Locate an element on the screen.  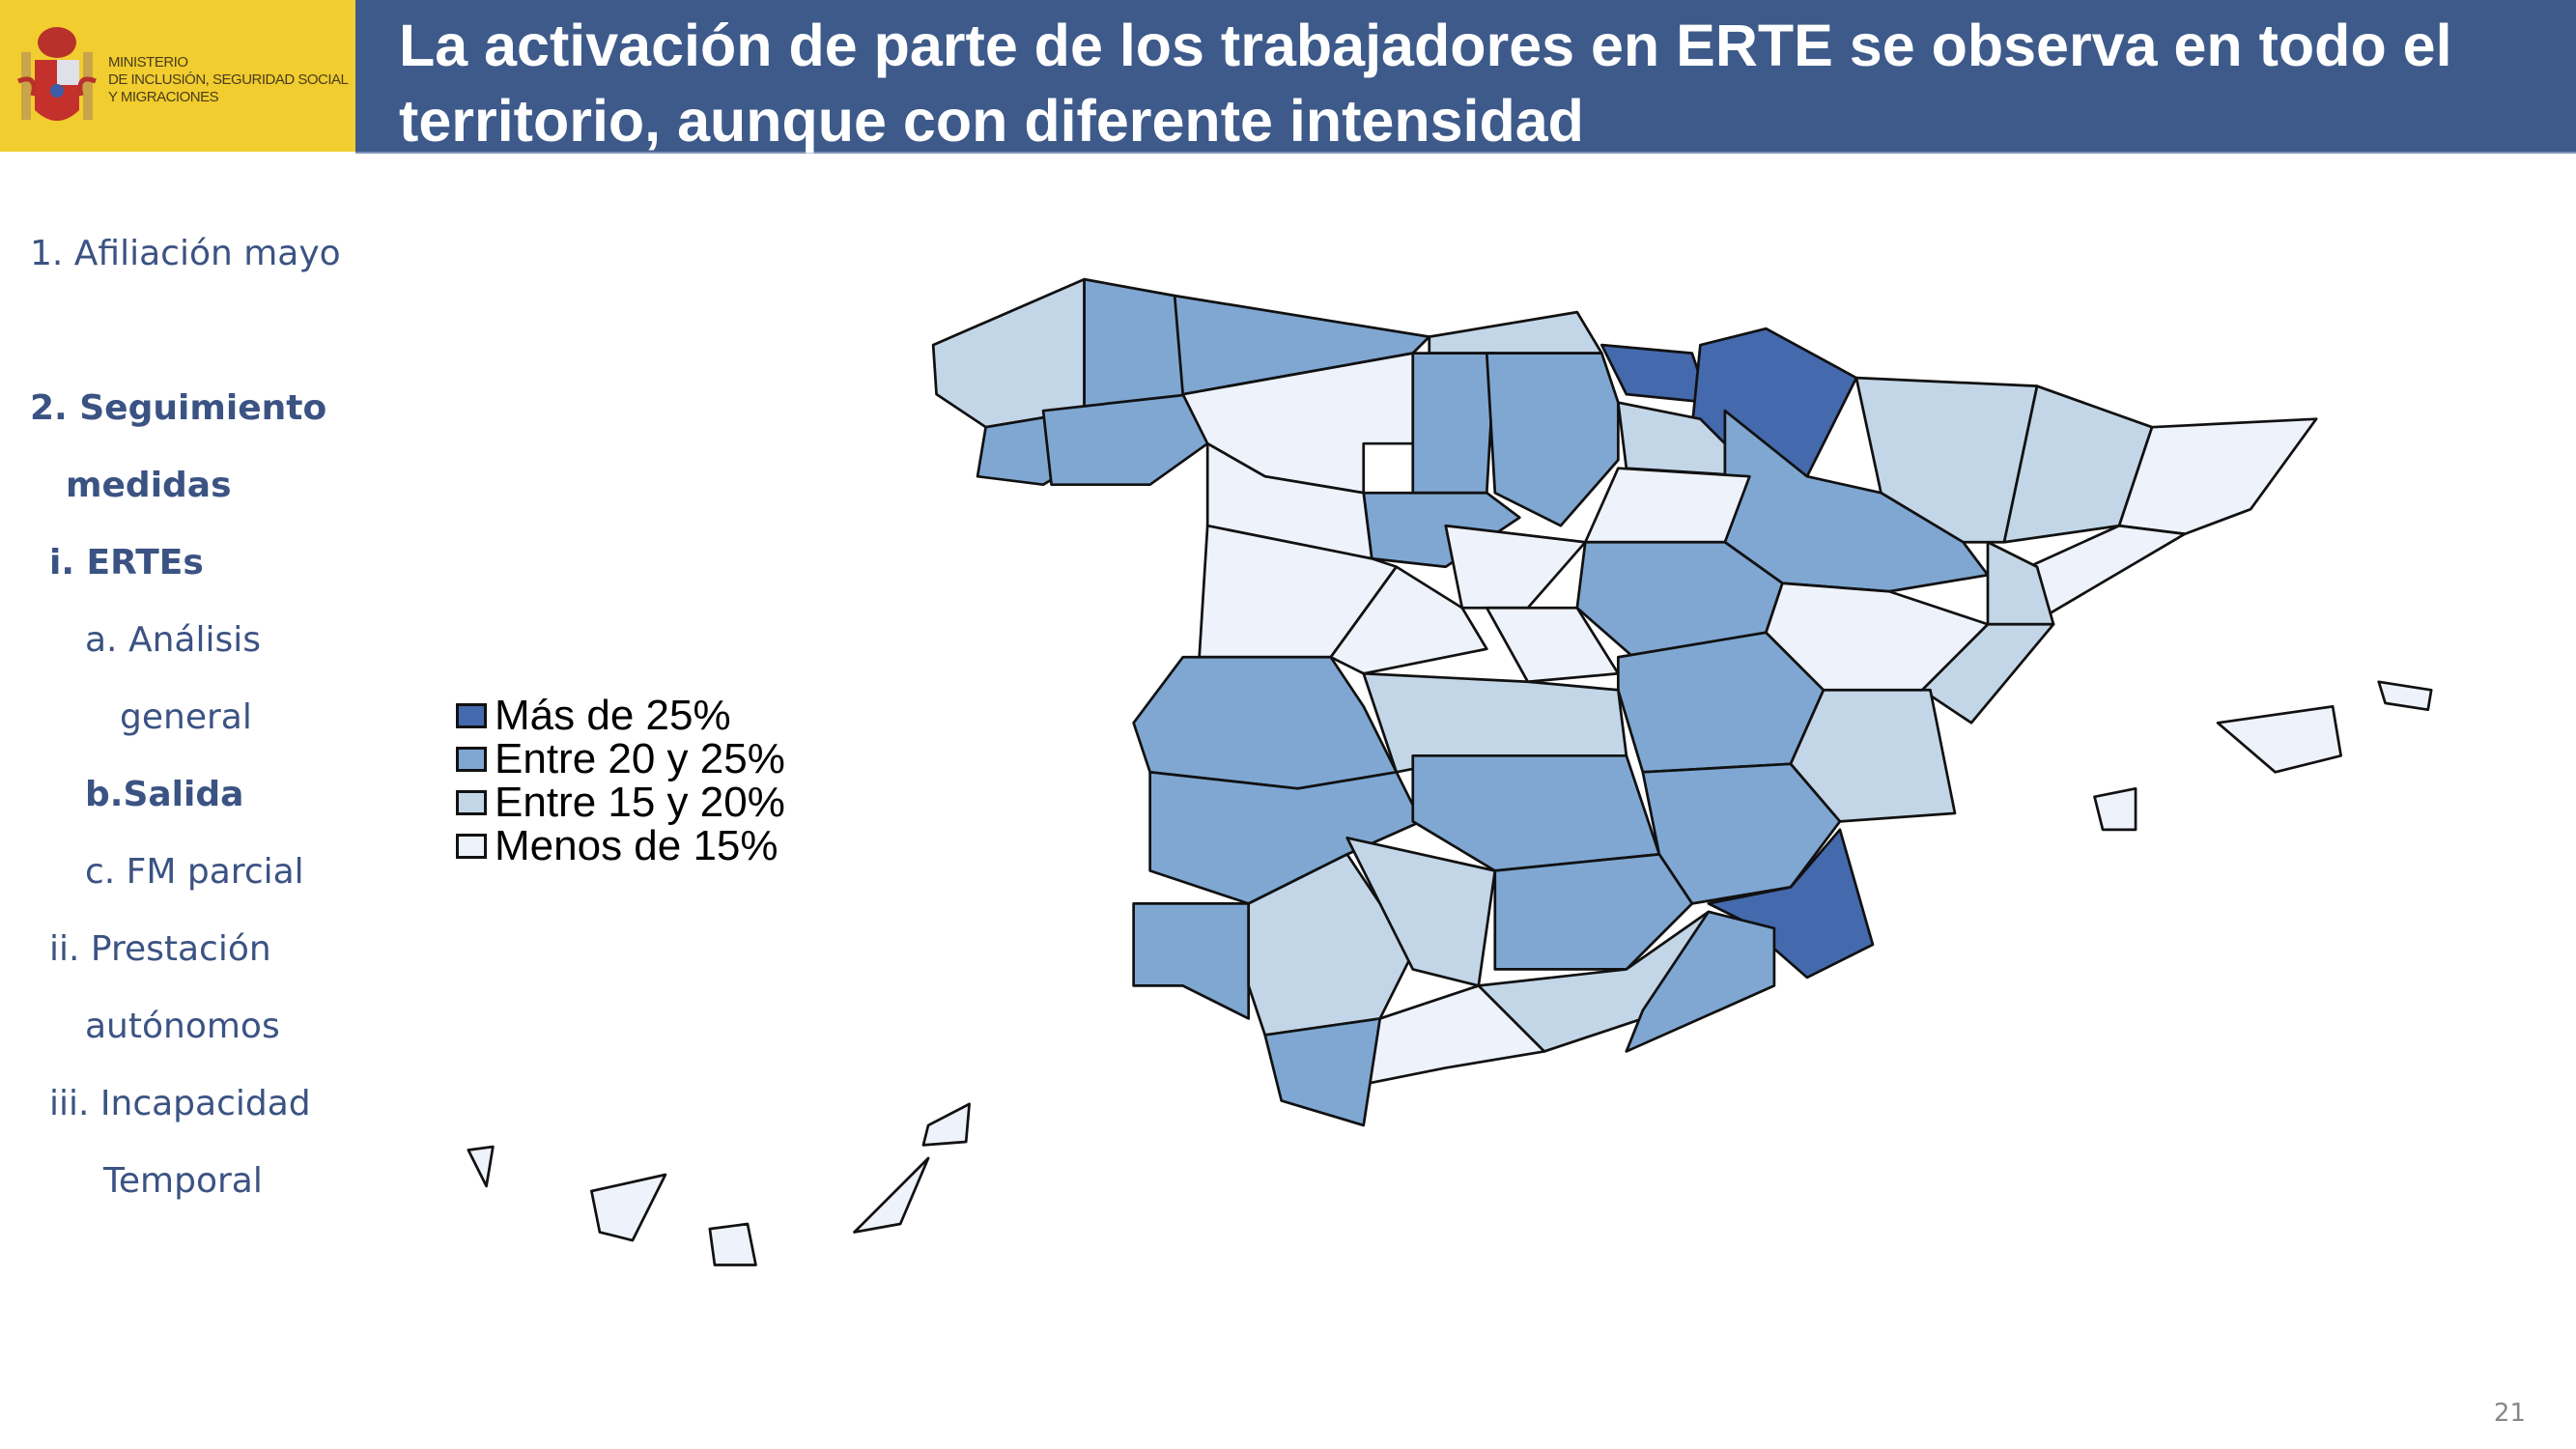
sidebar-item: c. FM parcial is located at coordinates (194, 872).